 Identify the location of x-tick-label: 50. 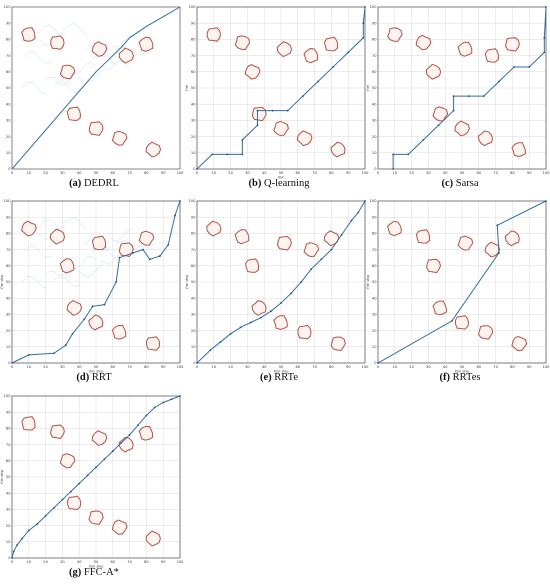
(96, 367).